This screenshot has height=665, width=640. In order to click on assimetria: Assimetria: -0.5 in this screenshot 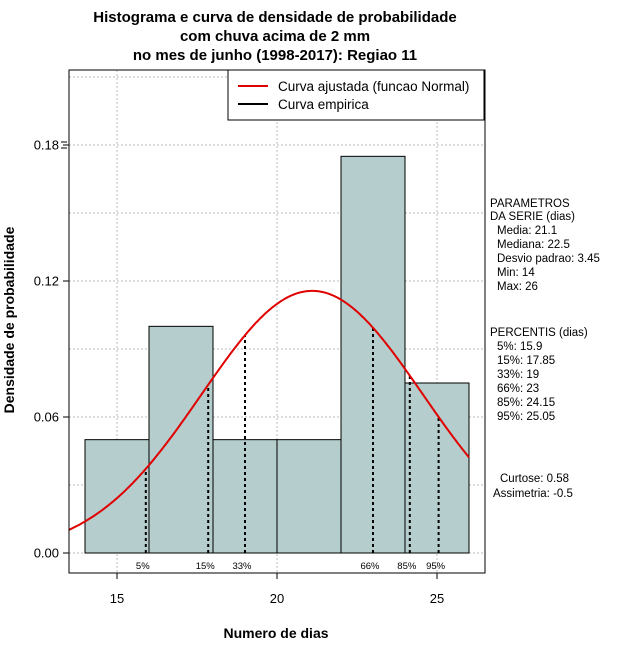, I will do `click(533, 494)`.